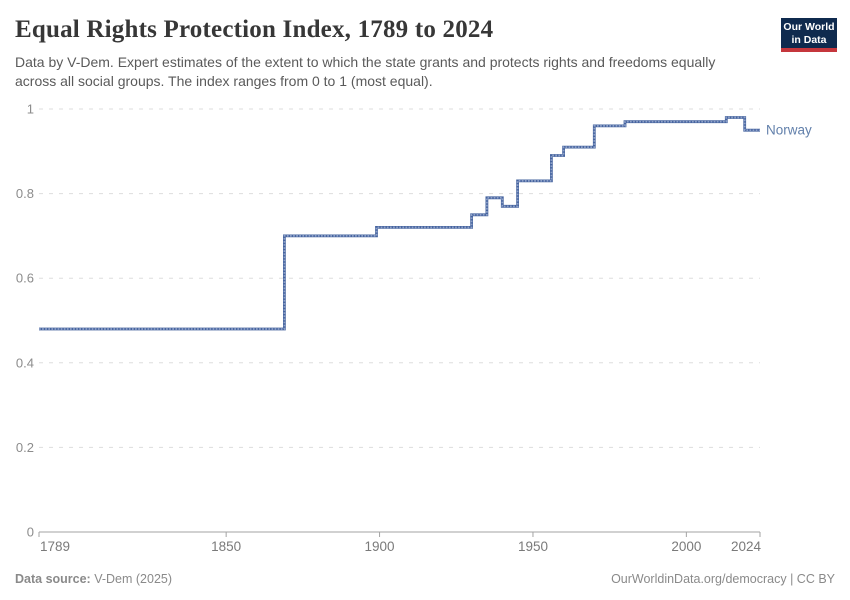  What do you see at coordinates (789, 130) in the screenshot?
I see `entity-label-norway: Norway` at bounding box center [789, 130].